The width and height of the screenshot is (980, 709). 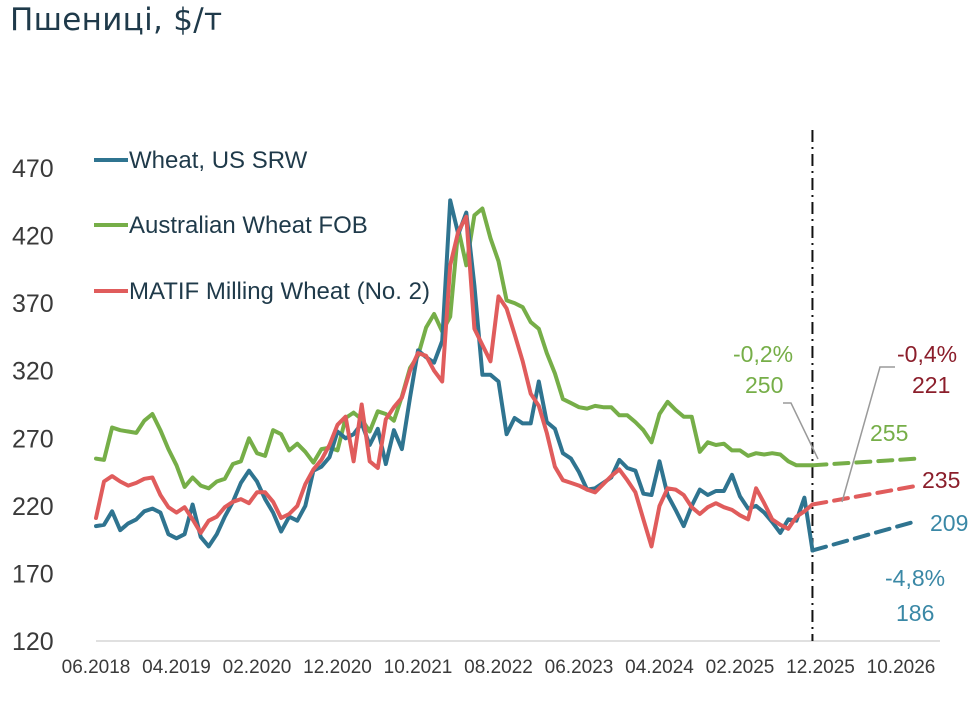 I want to click on x-tick-label-12.2020: 12.2020, so click(x=337, y=667).